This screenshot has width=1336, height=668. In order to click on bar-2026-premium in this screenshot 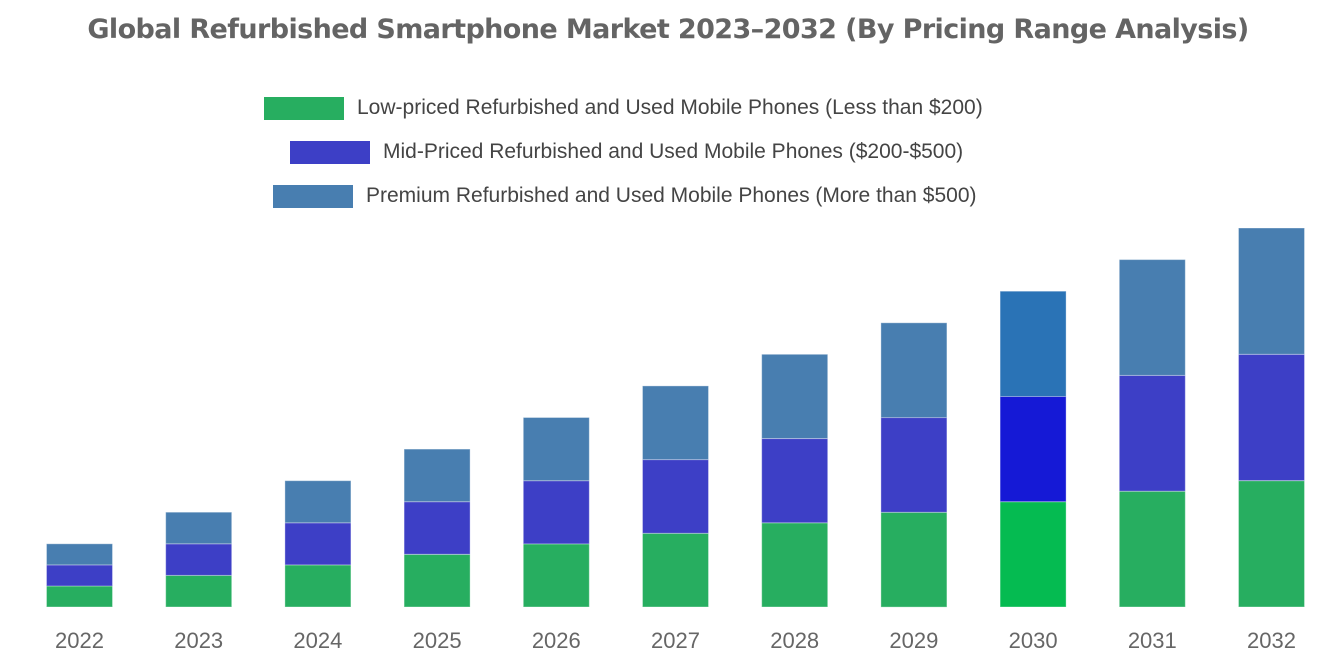, I will do `click(556, 449)`.